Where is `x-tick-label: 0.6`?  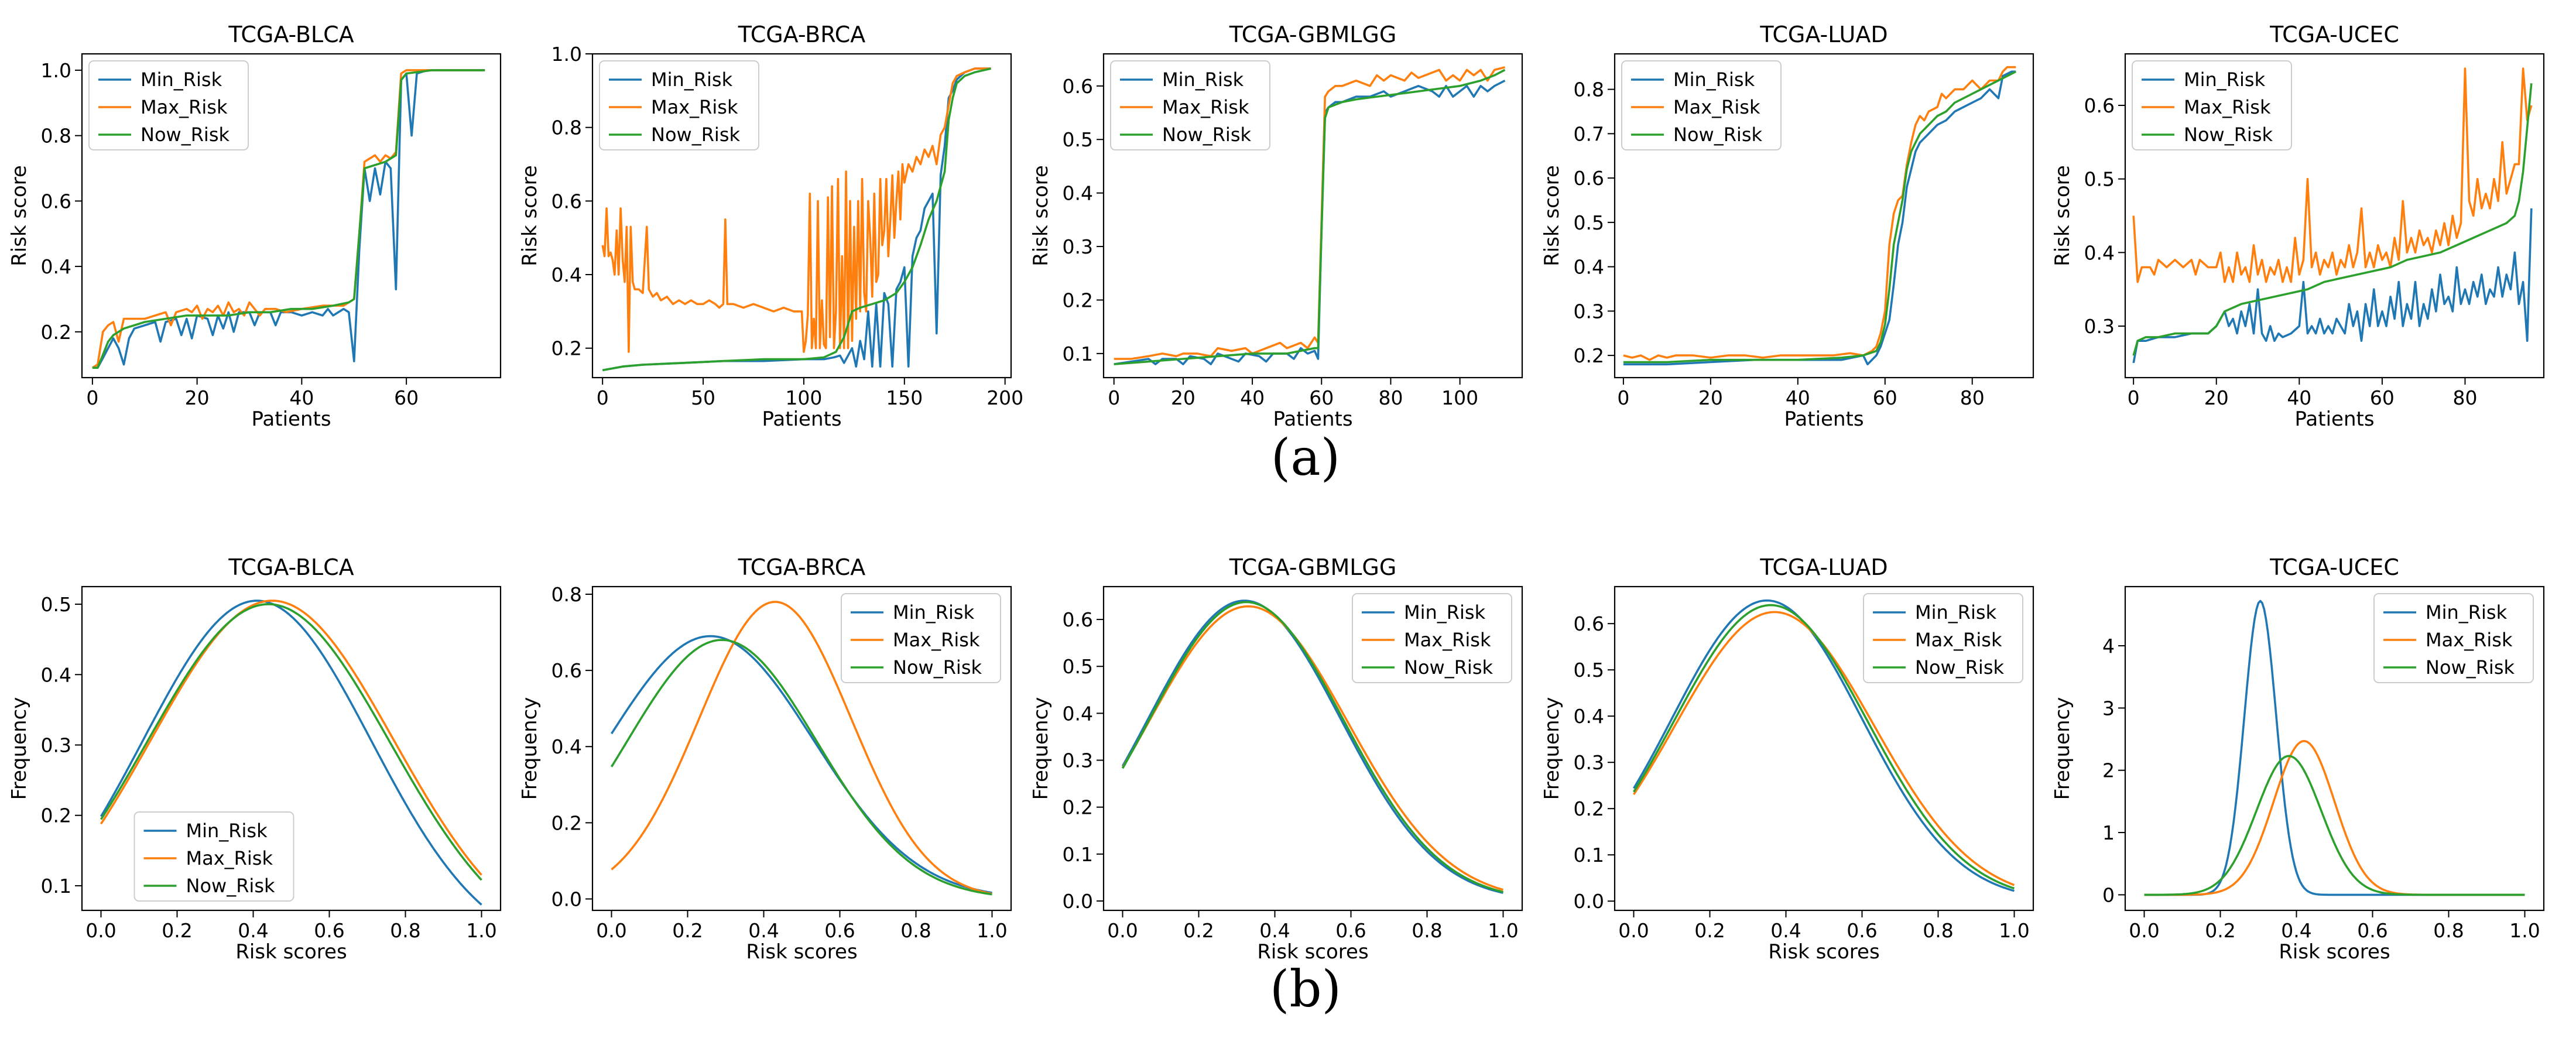 x-tick-label: 0.6 is located at coordinates (1350, 930).